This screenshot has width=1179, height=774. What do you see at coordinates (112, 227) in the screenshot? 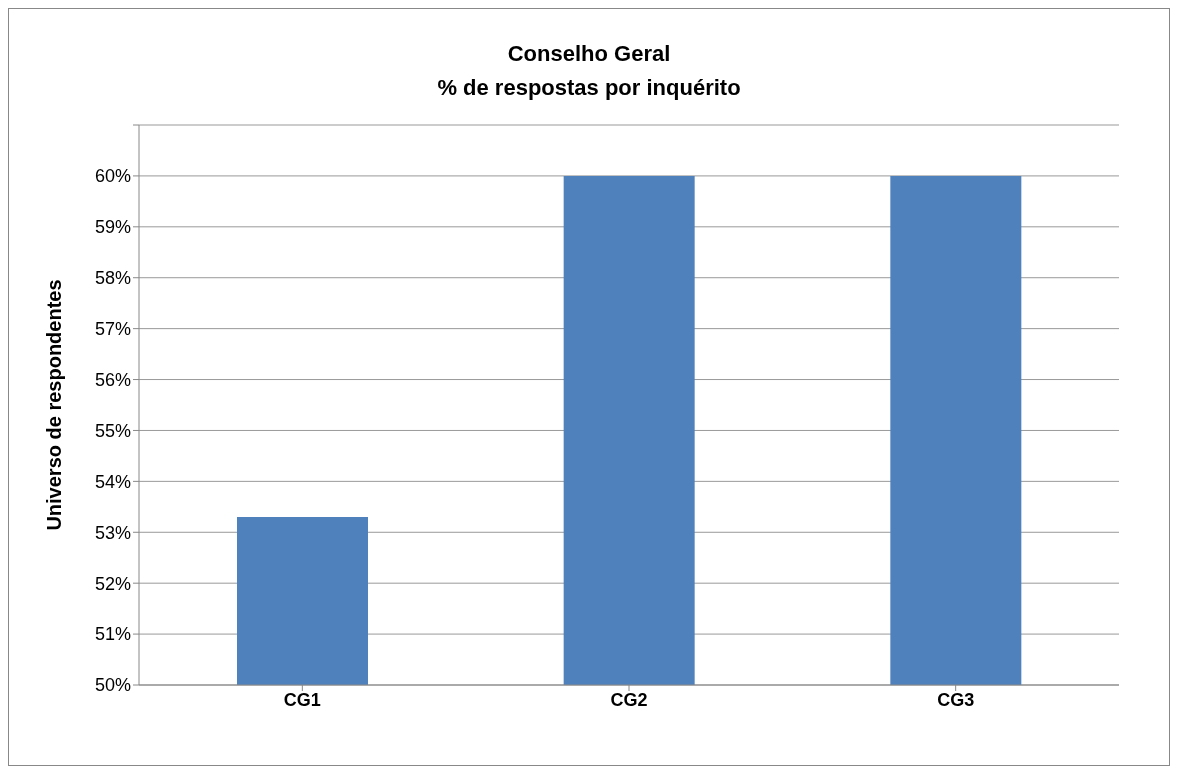
I see `y-tick-label: 59%` at bounding box center [112, 227].